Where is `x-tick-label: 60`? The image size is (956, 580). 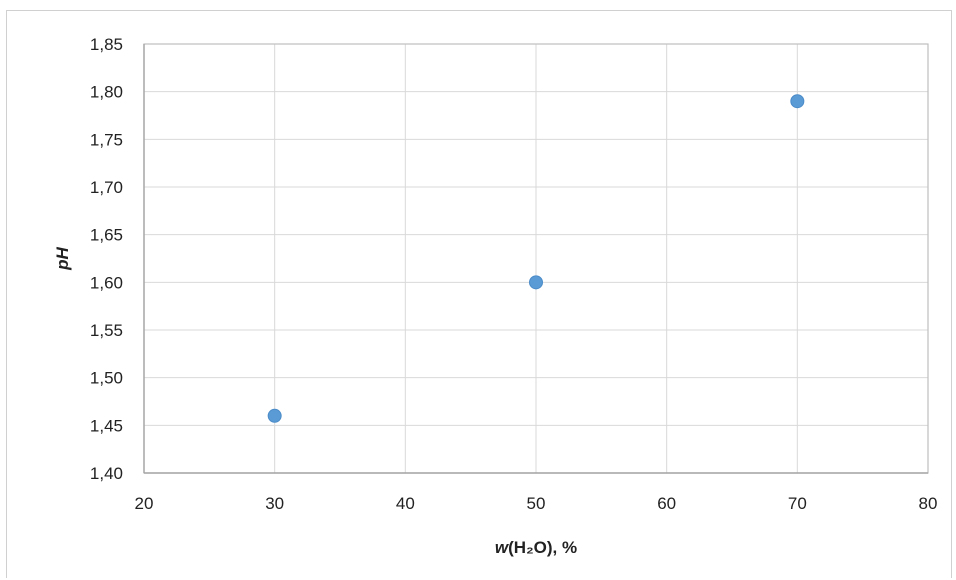
x-tick-label: 60 is located at coordinates (666, 503).